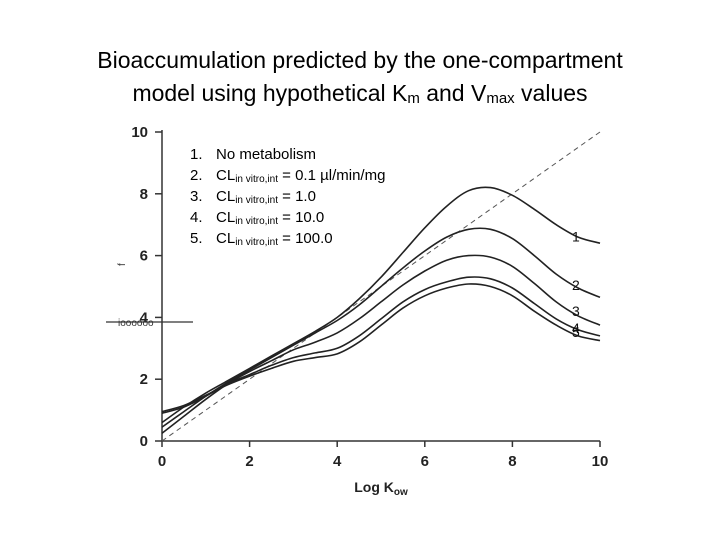 The image size is (720, 540). Describe the element at coordinates (122, 264) in the screenshot. I see `y-axis-title-fragment: f` at that location.